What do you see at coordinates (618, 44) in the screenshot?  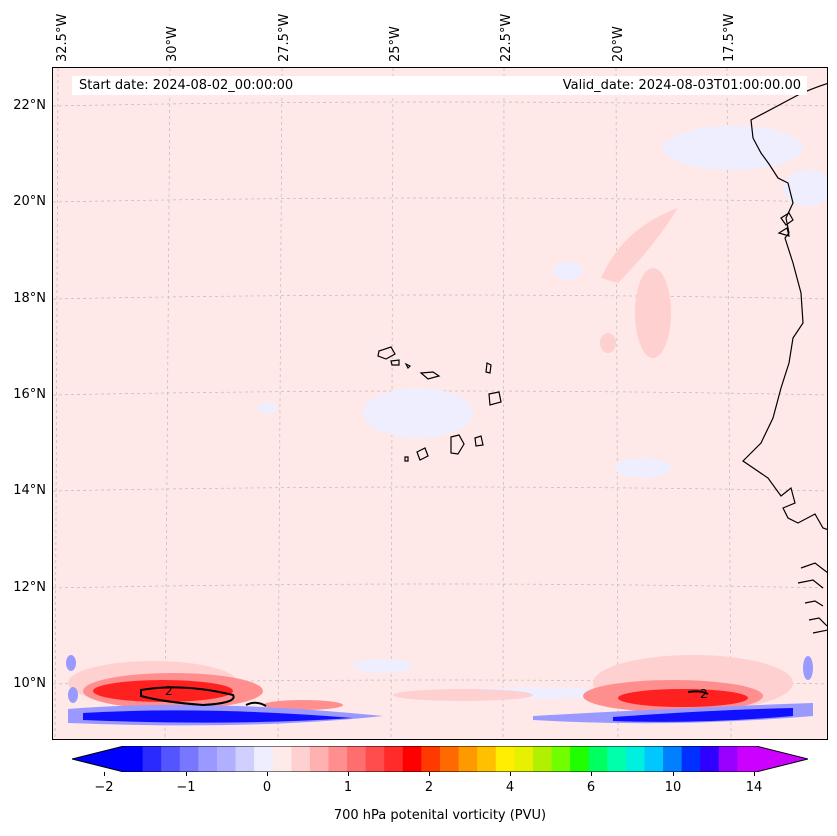 I see `lon-label-20w: 20°W` at bounding box center [618, 44].